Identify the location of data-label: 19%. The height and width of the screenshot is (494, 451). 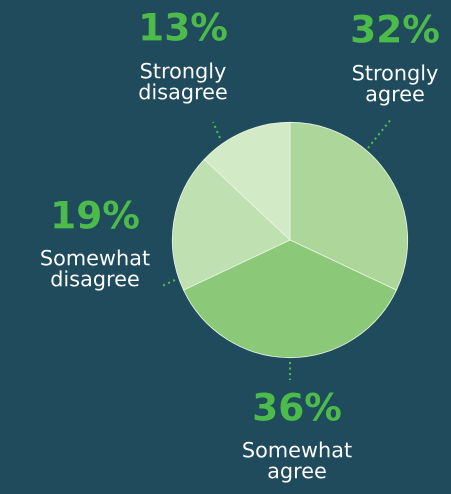
(96, 214).